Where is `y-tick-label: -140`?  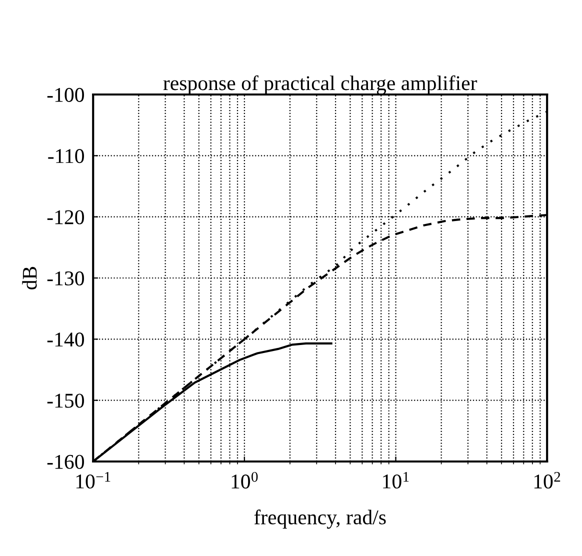
y-tick-label: -140 is located at coordinates (65, 339).